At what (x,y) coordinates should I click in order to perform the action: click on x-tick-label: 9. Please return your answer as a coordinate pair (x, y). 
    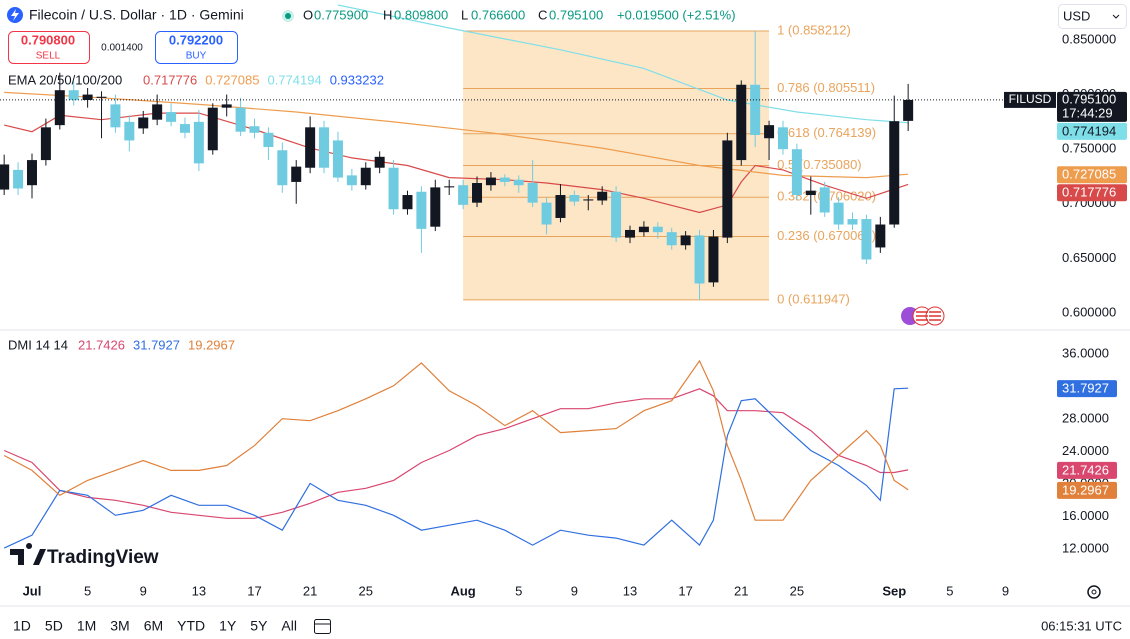
    Looking at the image, I should click on (1005, 590).